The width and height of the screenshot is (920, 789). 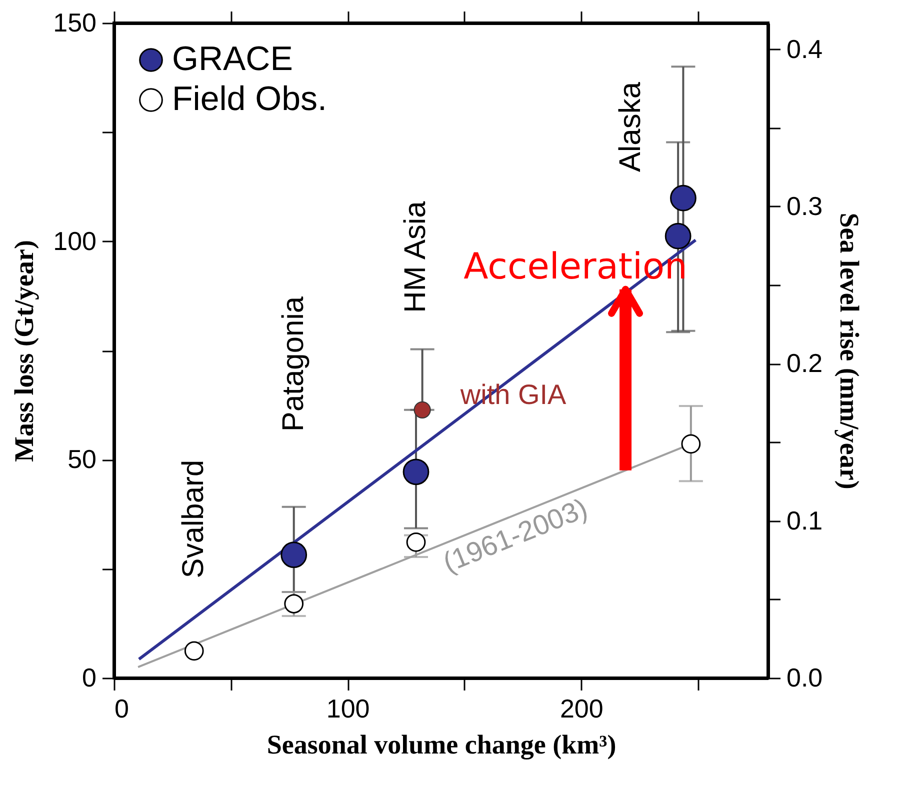 I want to click on legend-label: GRACE, so click(x=232, y=59).